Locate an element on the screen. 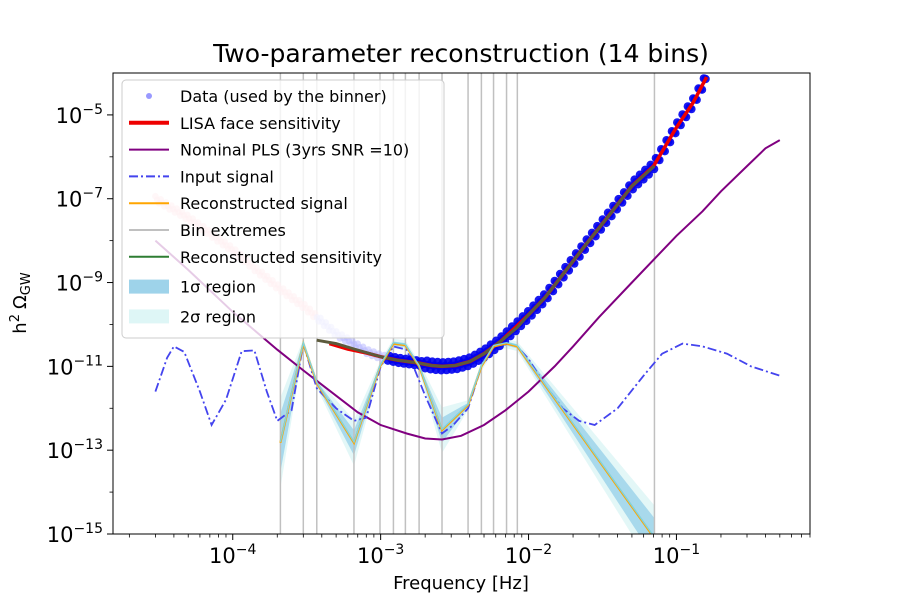 This screenshot has width=900, height=600. y-tick-label-2: 10⁻¹¹ is located at coordinates (75, 366).